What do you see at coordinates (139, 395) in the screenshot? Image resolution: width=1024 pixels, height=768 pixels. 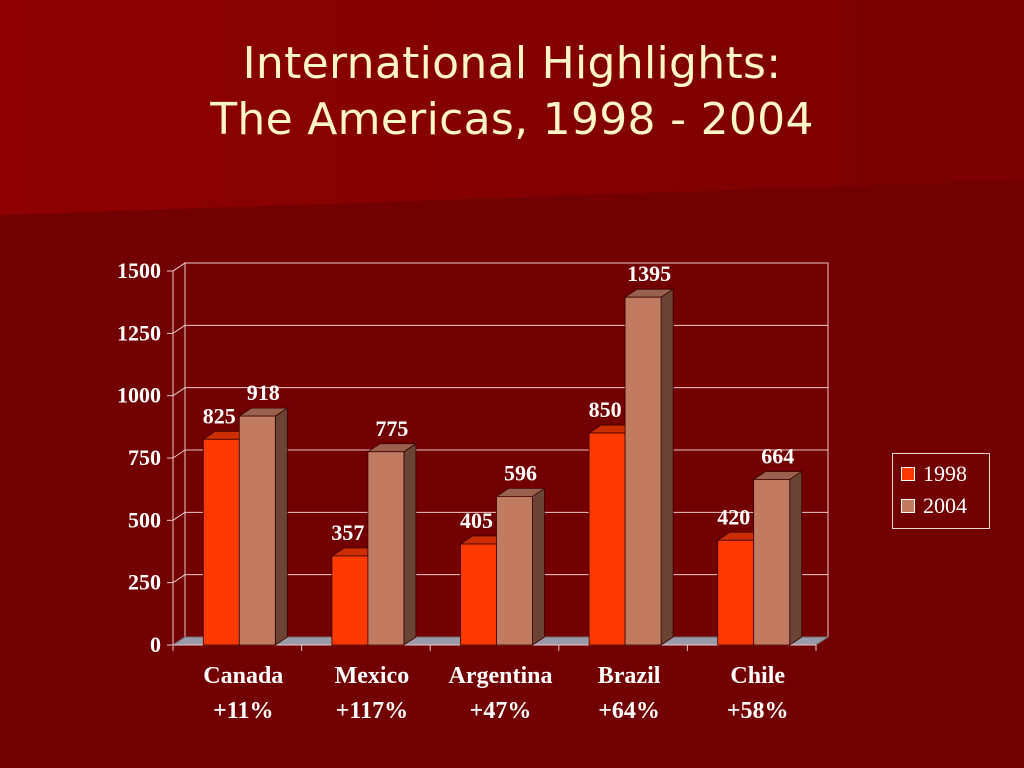 I see `y-tick-label: 1000` at bounding box center [139, 395].